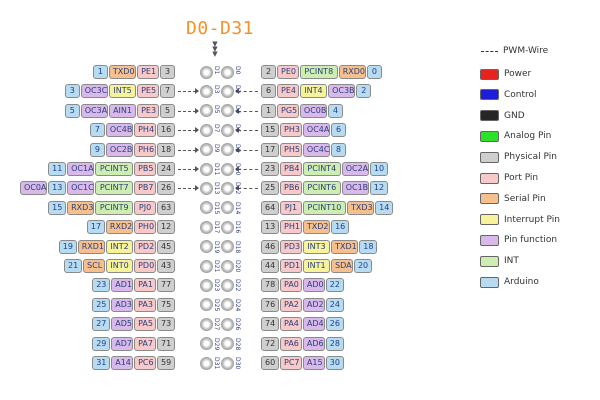 The width and height of the screenshot is (600, 400). Describe the element at coordinates (270, 266) in the screenshot. I see `phys-label: 44` at that location.